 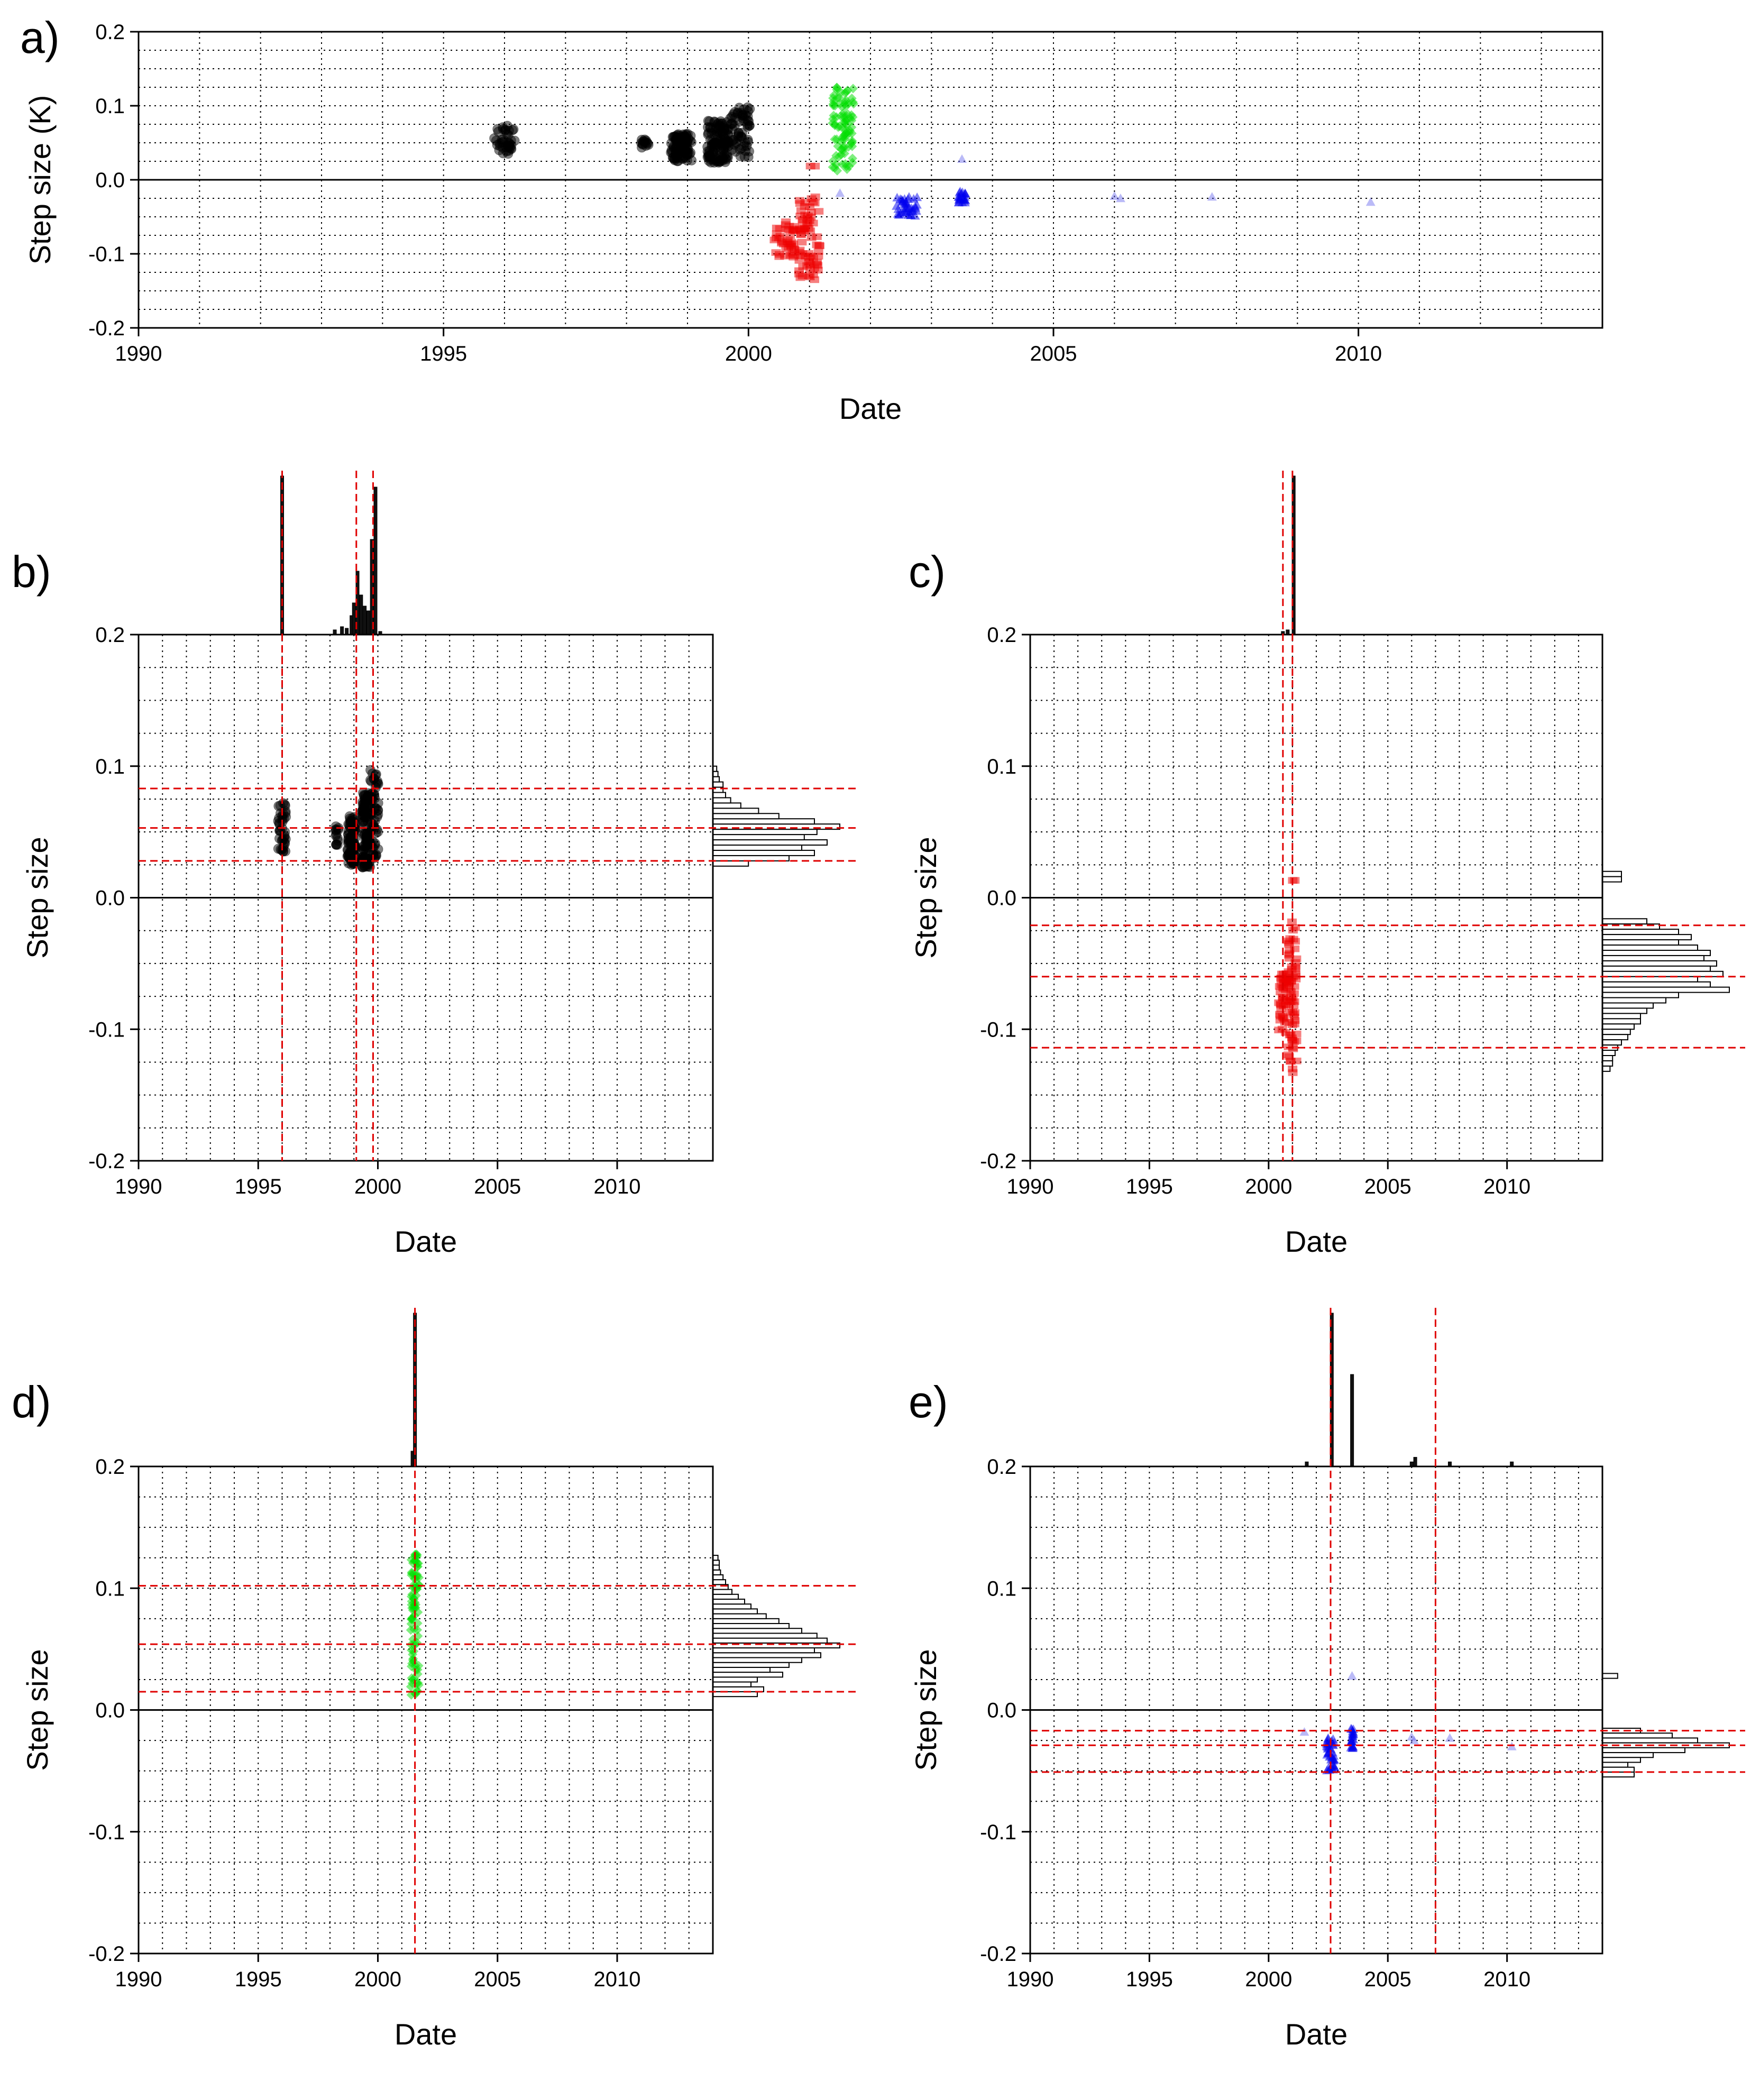 I want to click on plot-frame, so click(x=426, y=1710).